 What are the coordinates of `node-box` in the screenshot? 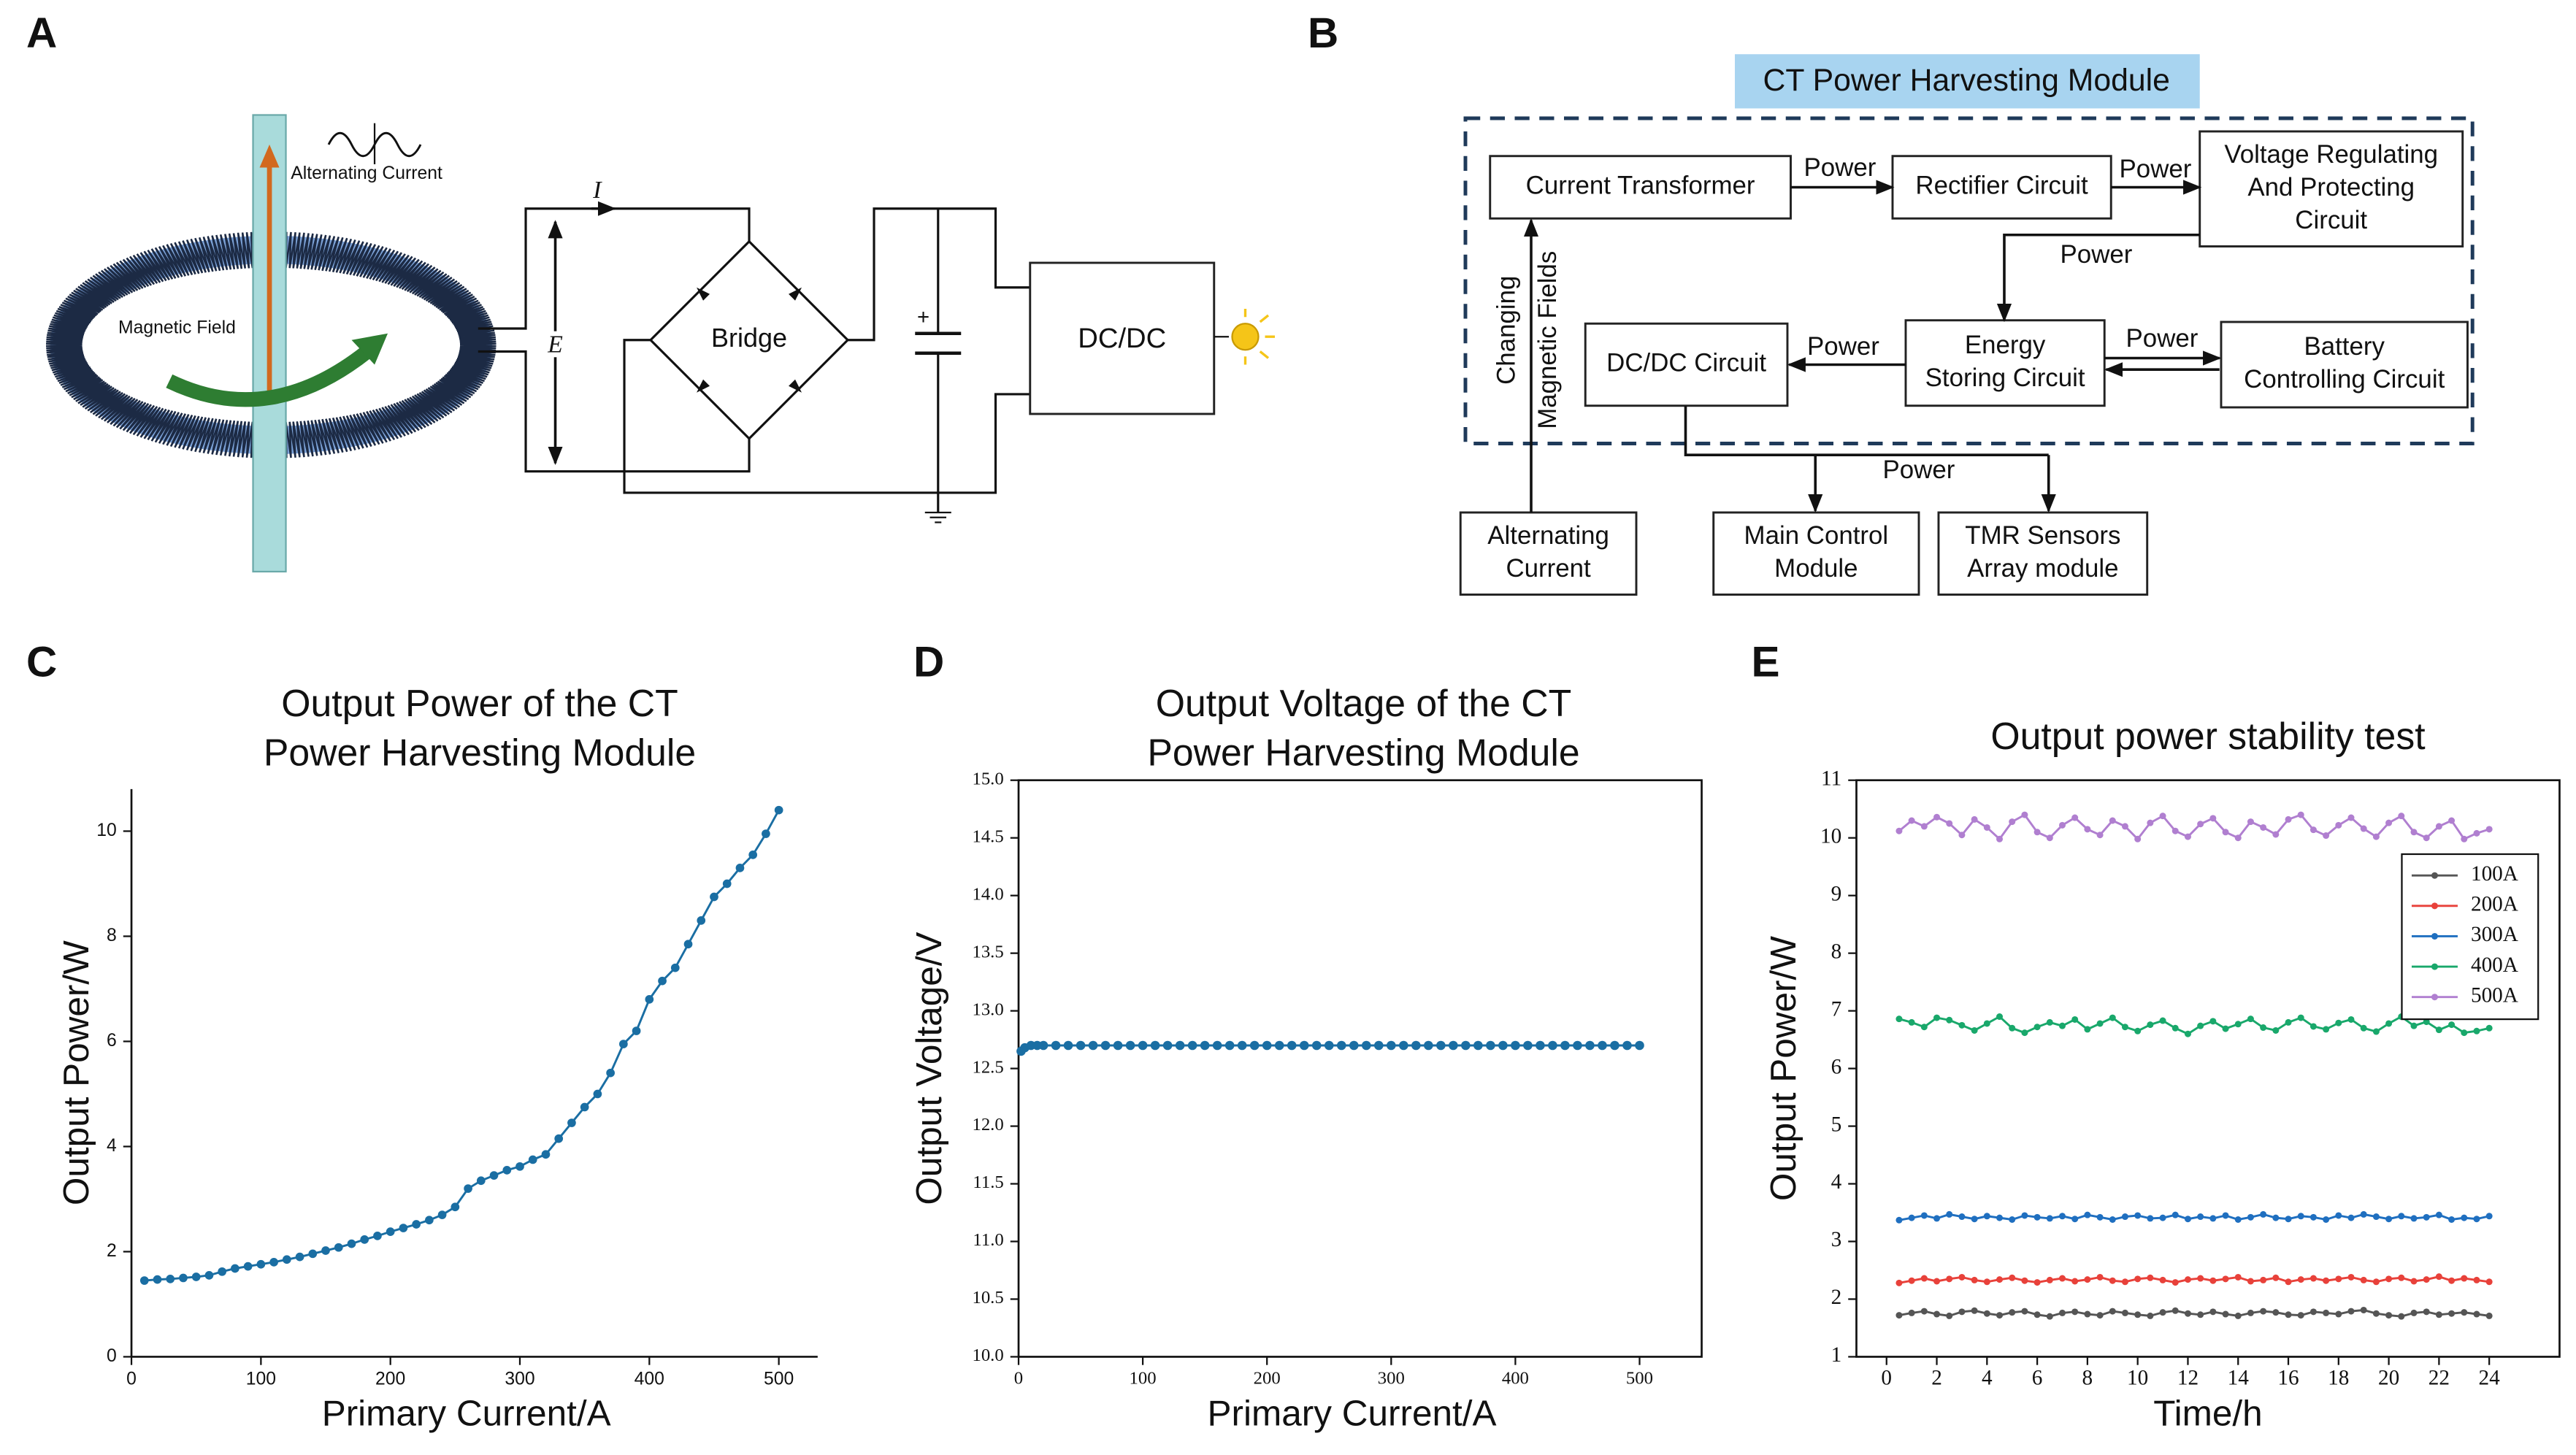 It's located at (2002, 187).